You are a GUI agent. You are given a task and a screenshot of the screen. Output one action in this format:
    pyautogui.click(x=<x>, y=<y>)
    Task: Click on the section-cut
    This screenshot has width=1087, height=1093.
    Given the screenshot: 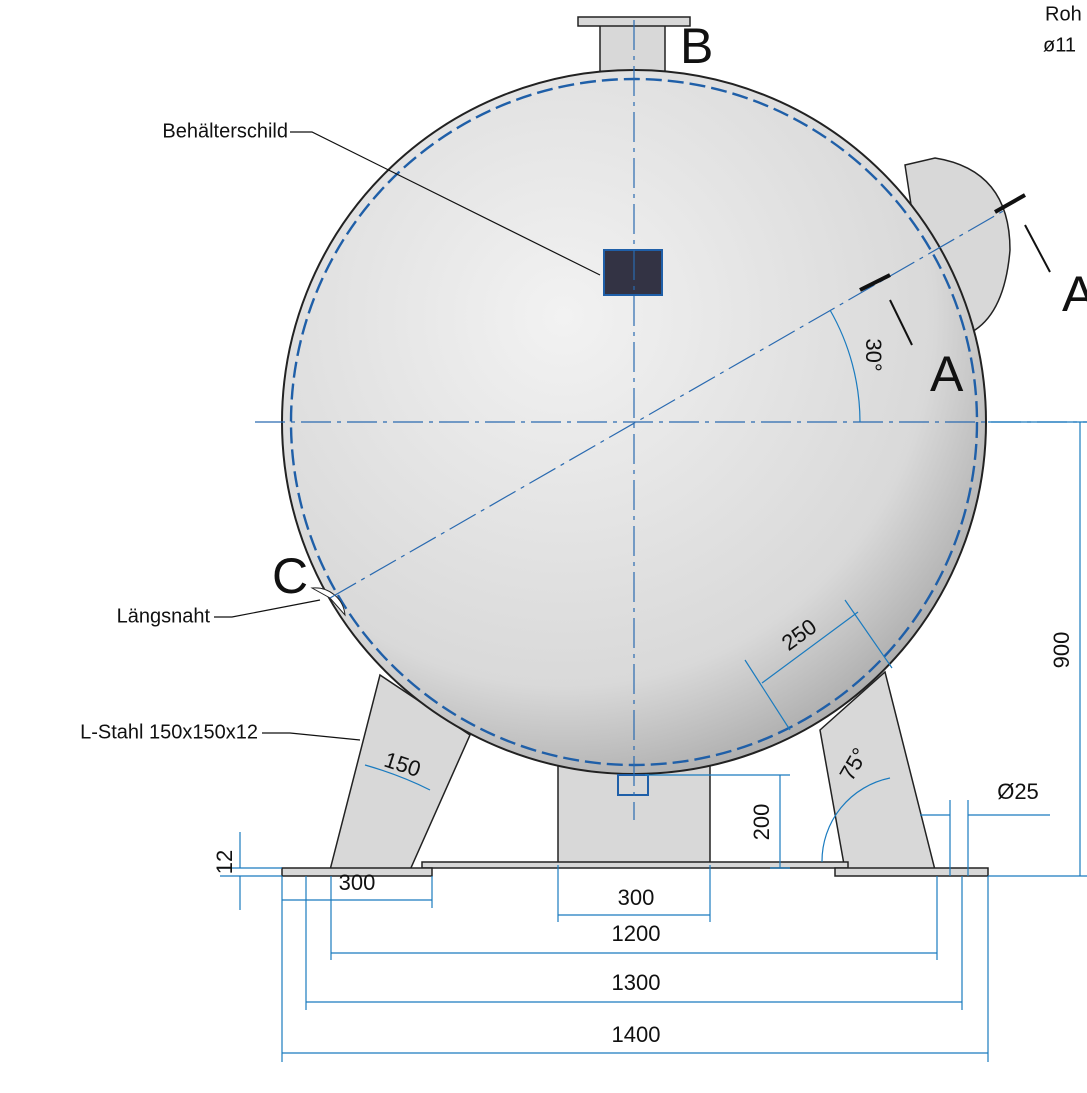 What is the action you would take?
    pyautogui.click(x=955, y=269)
    